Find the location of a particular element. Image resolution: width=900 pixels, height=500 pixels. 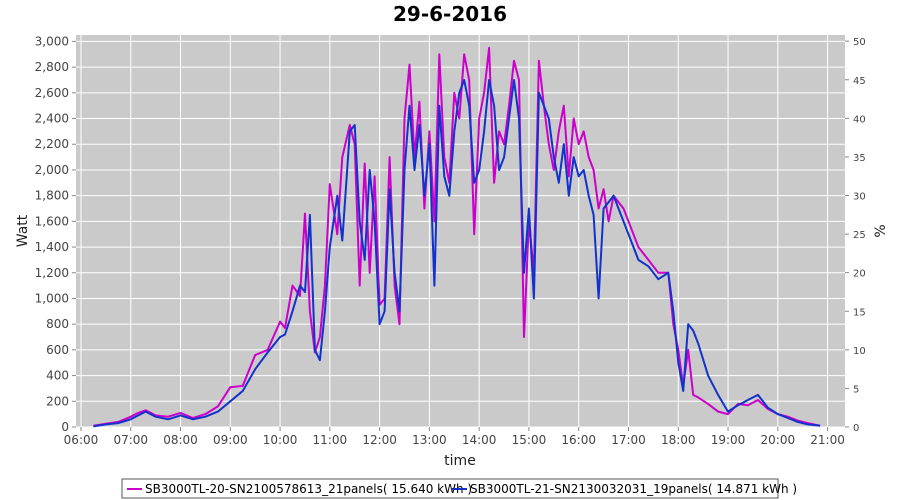

x-tick-label: 06:00 is located at coordinates (81, 440).